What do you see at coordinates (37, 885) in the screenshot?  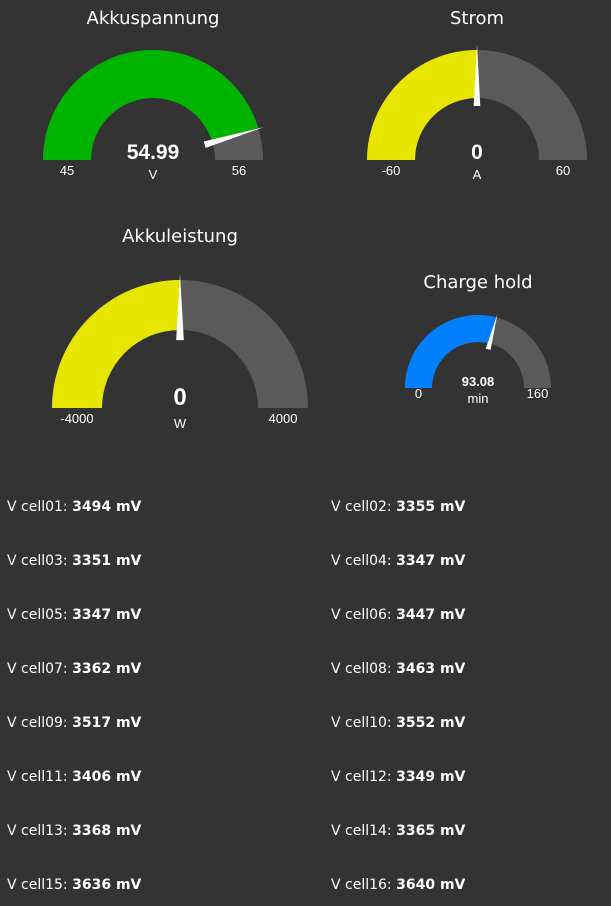 I see `cell-label: V cell15:` at bounding box center [37, 885].